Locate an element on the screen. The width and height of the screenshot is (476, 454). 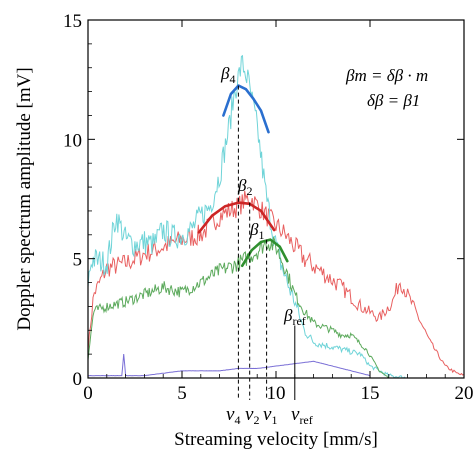
x-tick-label: 15 is located at coordinates (370, 393).